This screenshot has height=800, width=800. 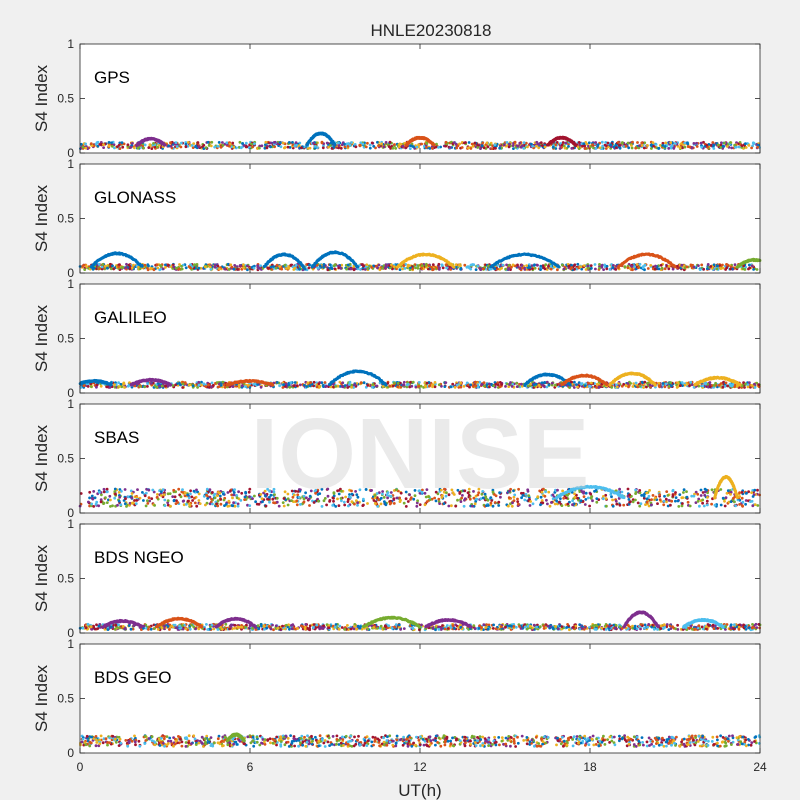 I want to click on y-tick-label: 0.5, so click(x=65, y=219).